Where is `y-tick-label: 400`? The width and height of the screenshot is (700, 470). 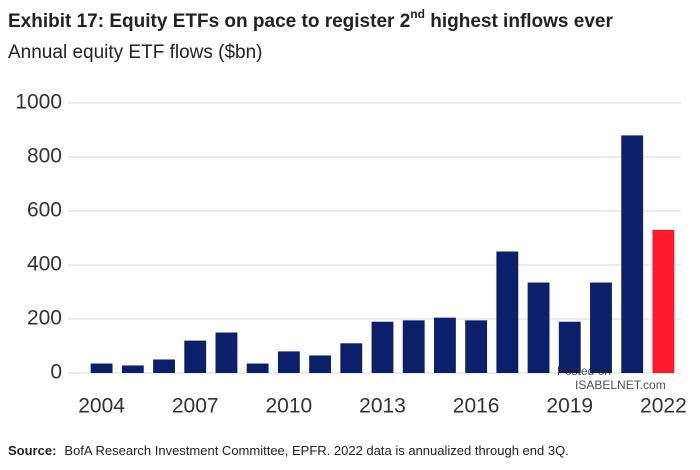 y-tick-label: 400 is located at coordinates (44, 264).